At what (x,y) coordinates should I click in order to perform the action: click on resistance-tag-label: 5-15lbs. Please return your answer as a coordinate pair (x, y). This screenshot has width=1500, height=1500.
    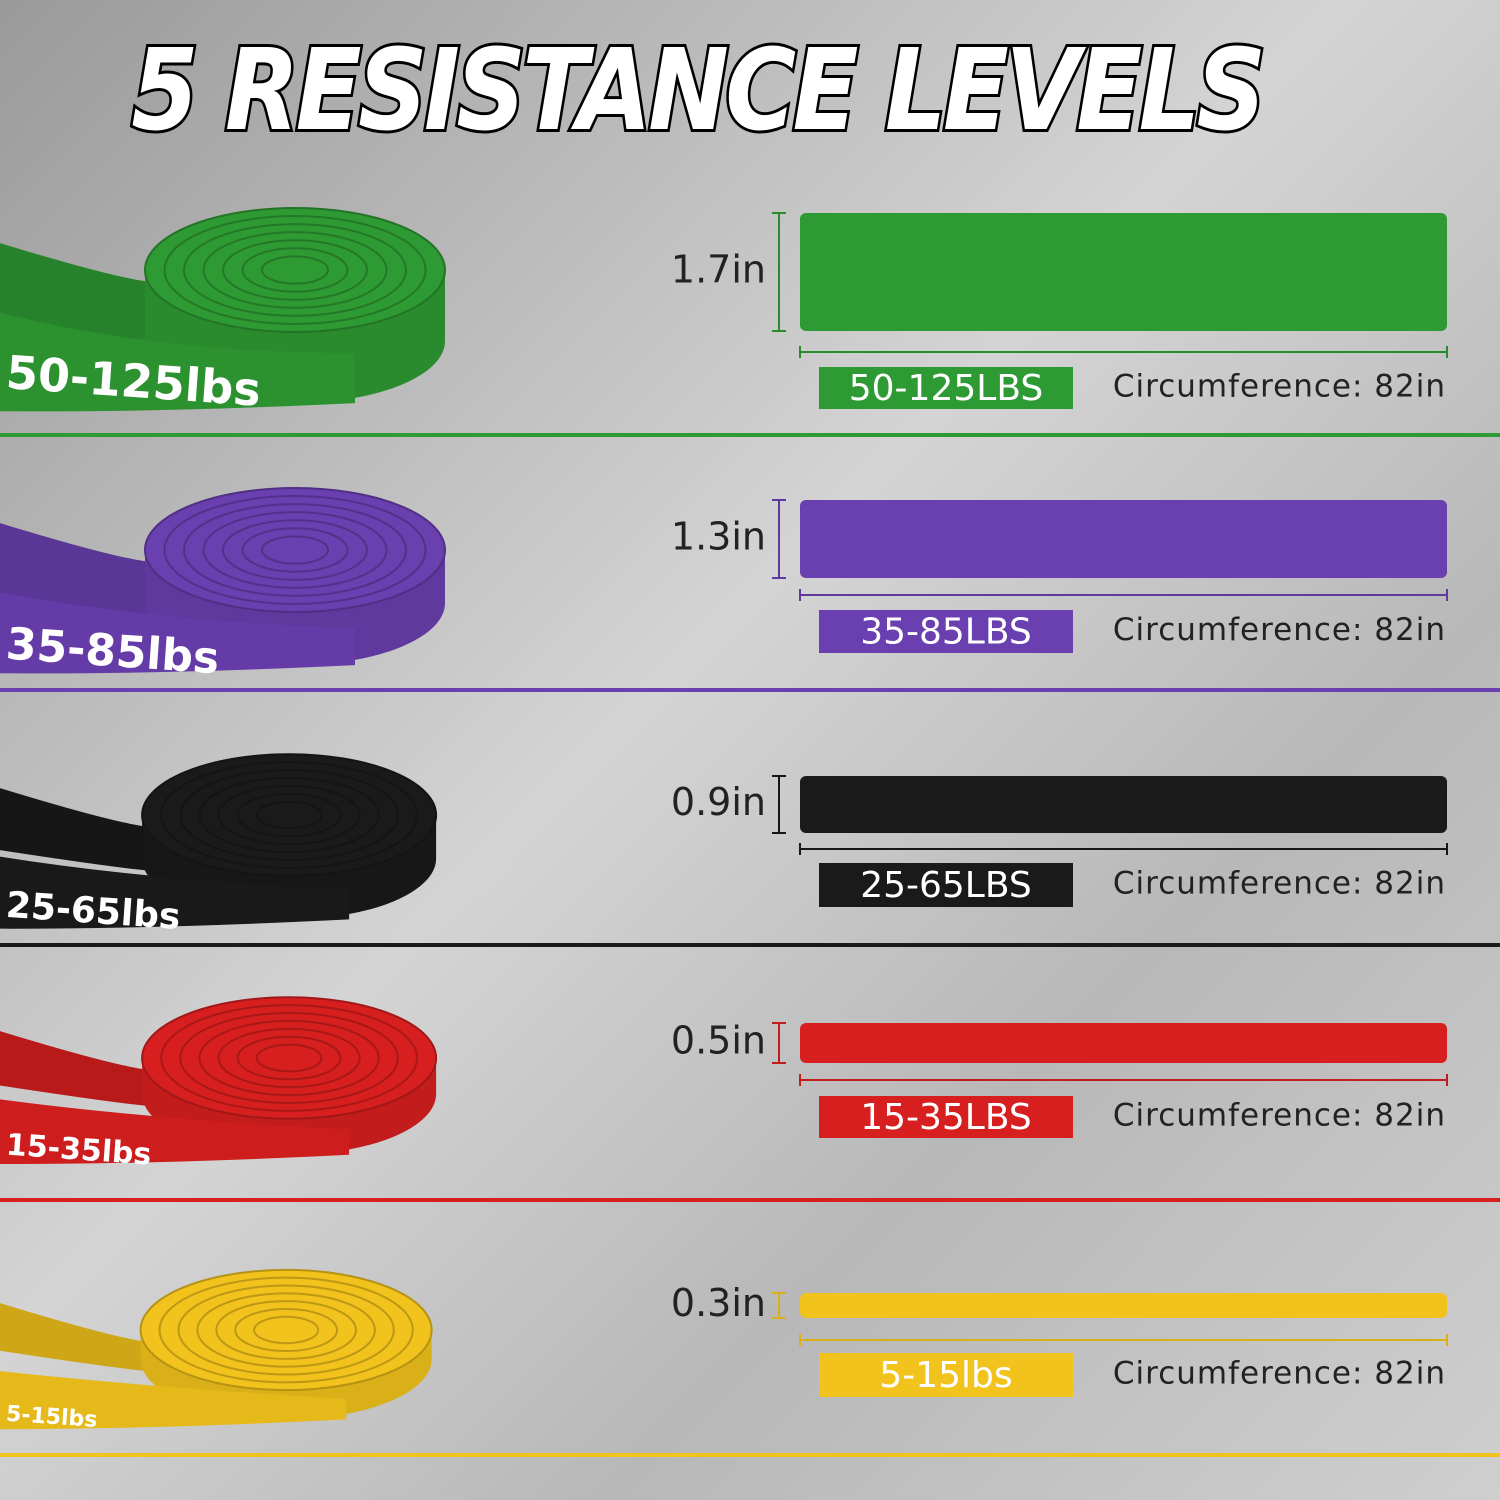
    Looking at the image, I should click on (945, 1375).